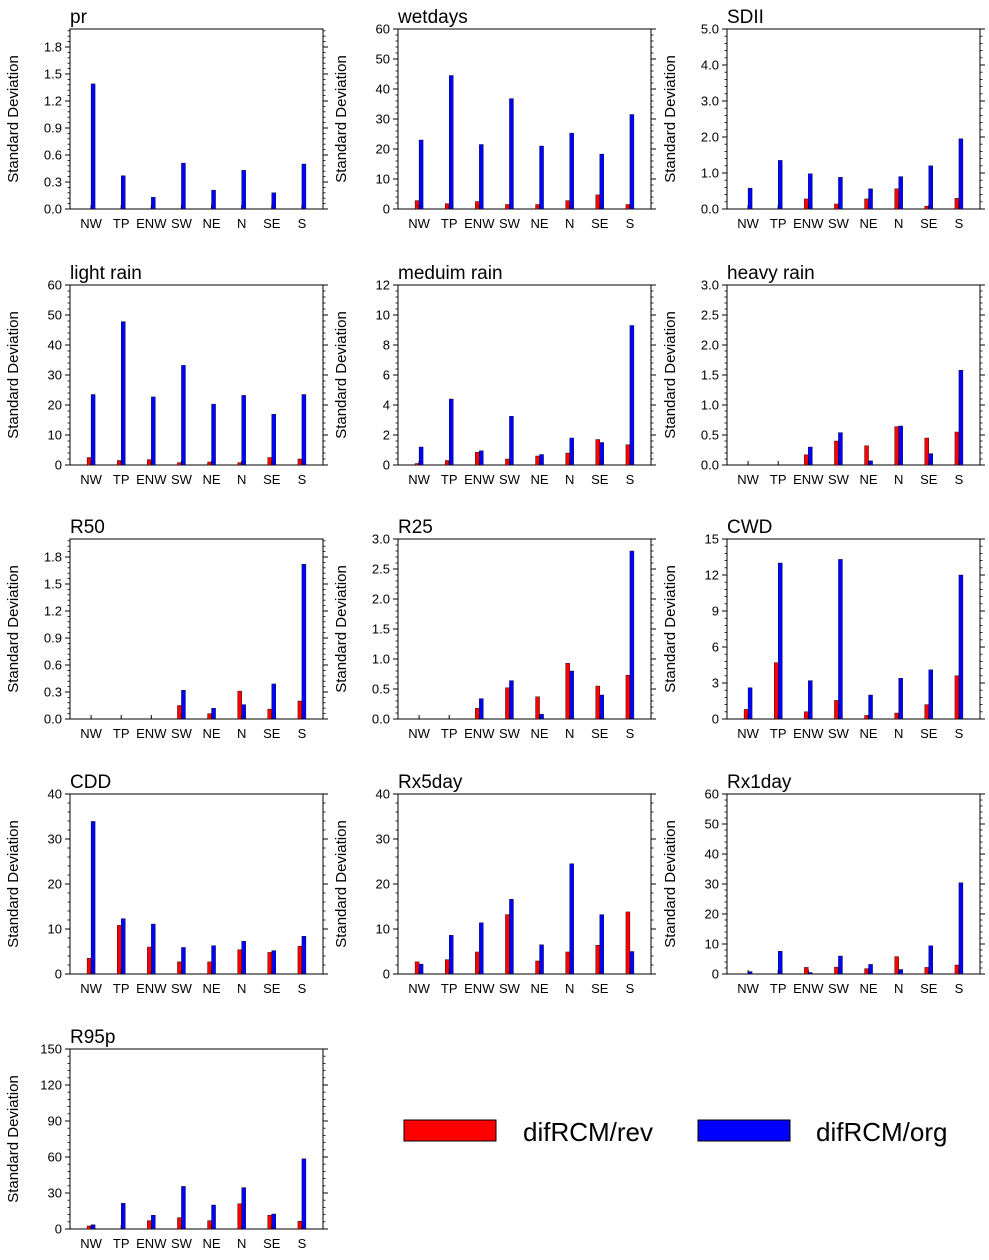 Image resolution: width=989 pixels, height=1260 pixels. Describe the element at coordinates (386, 375) in the screenshot. I see `y-tick-label: 6` at that location.